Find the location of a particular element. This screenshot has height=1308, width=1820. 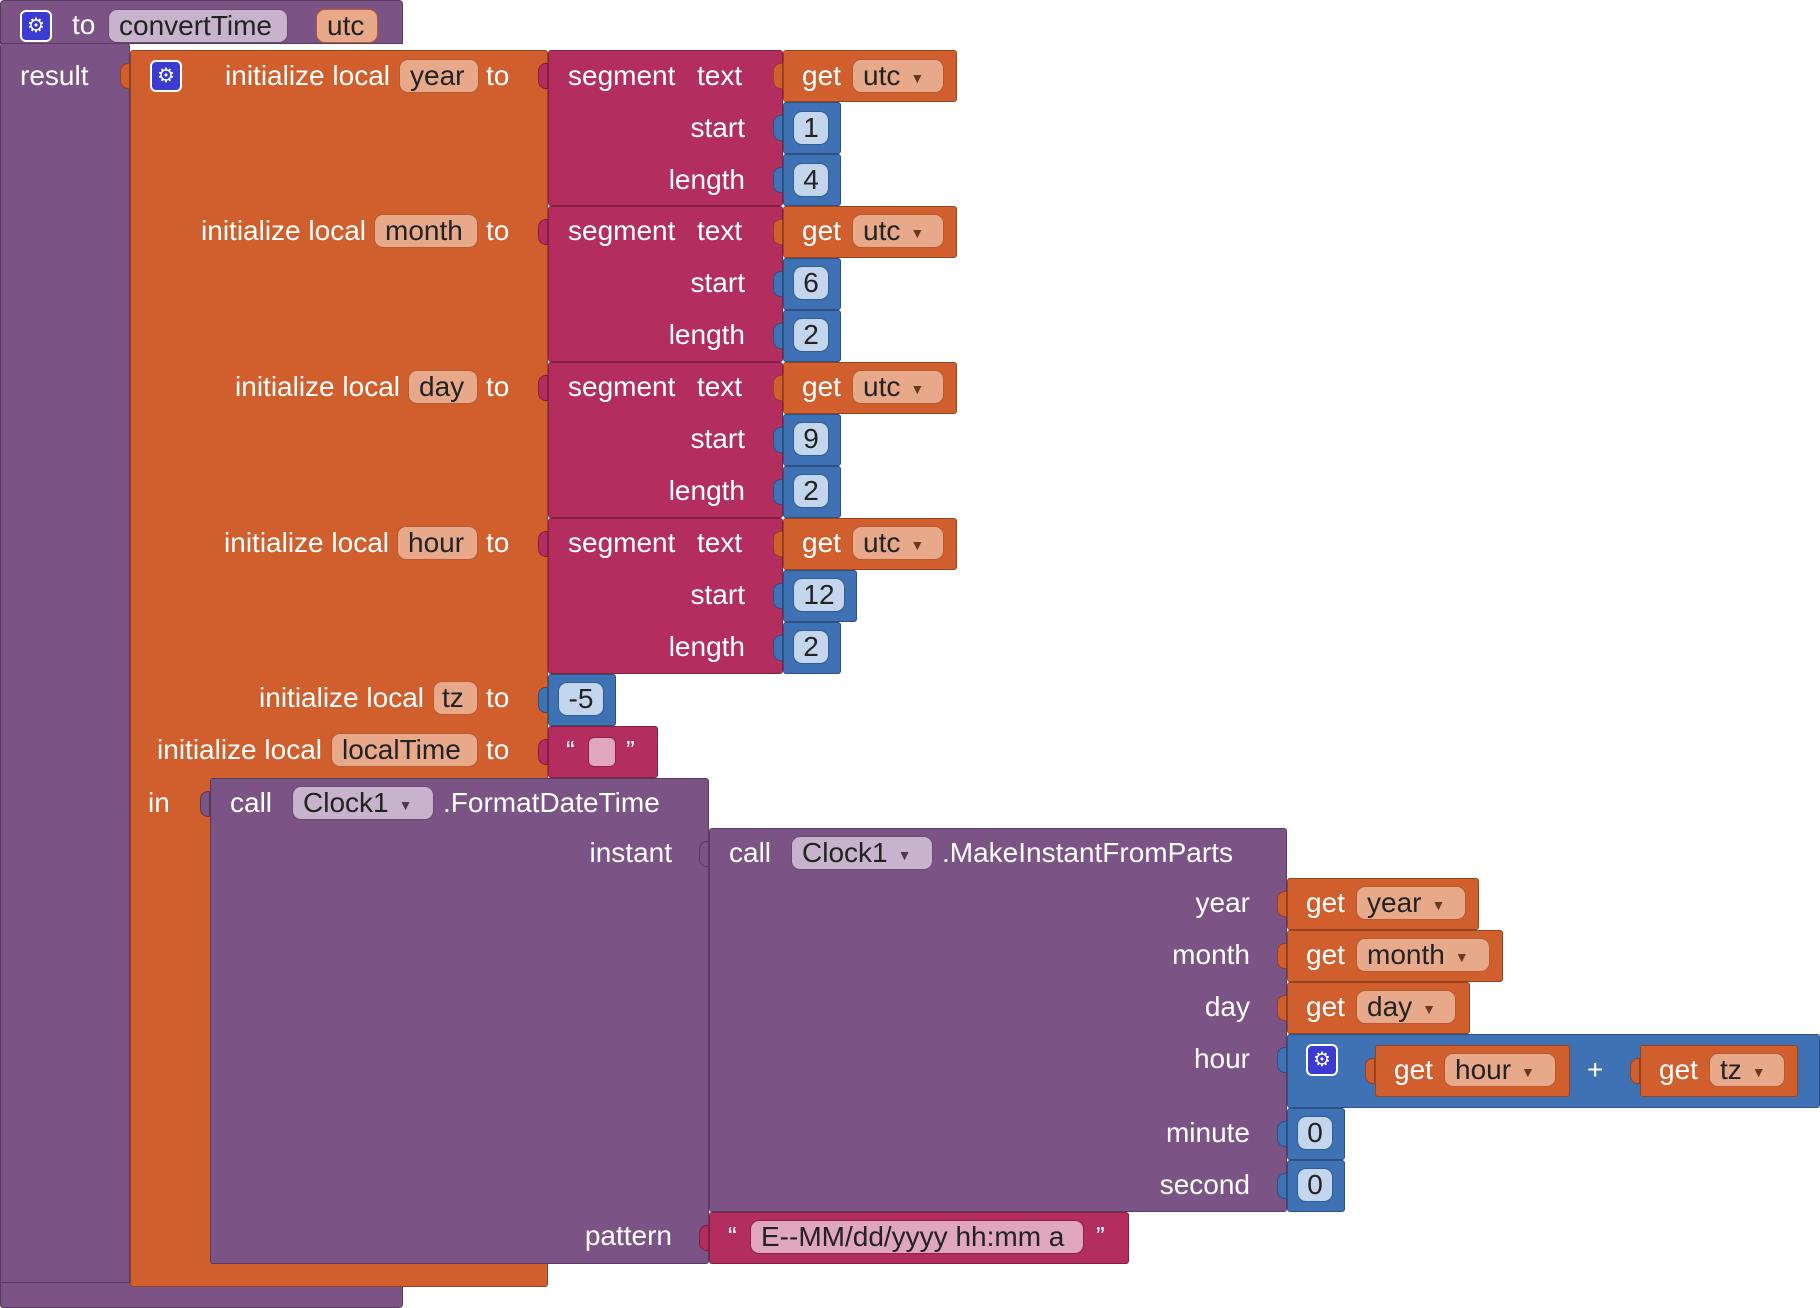

number-value-minute: 0 is located at coordinates (1315, 1133).